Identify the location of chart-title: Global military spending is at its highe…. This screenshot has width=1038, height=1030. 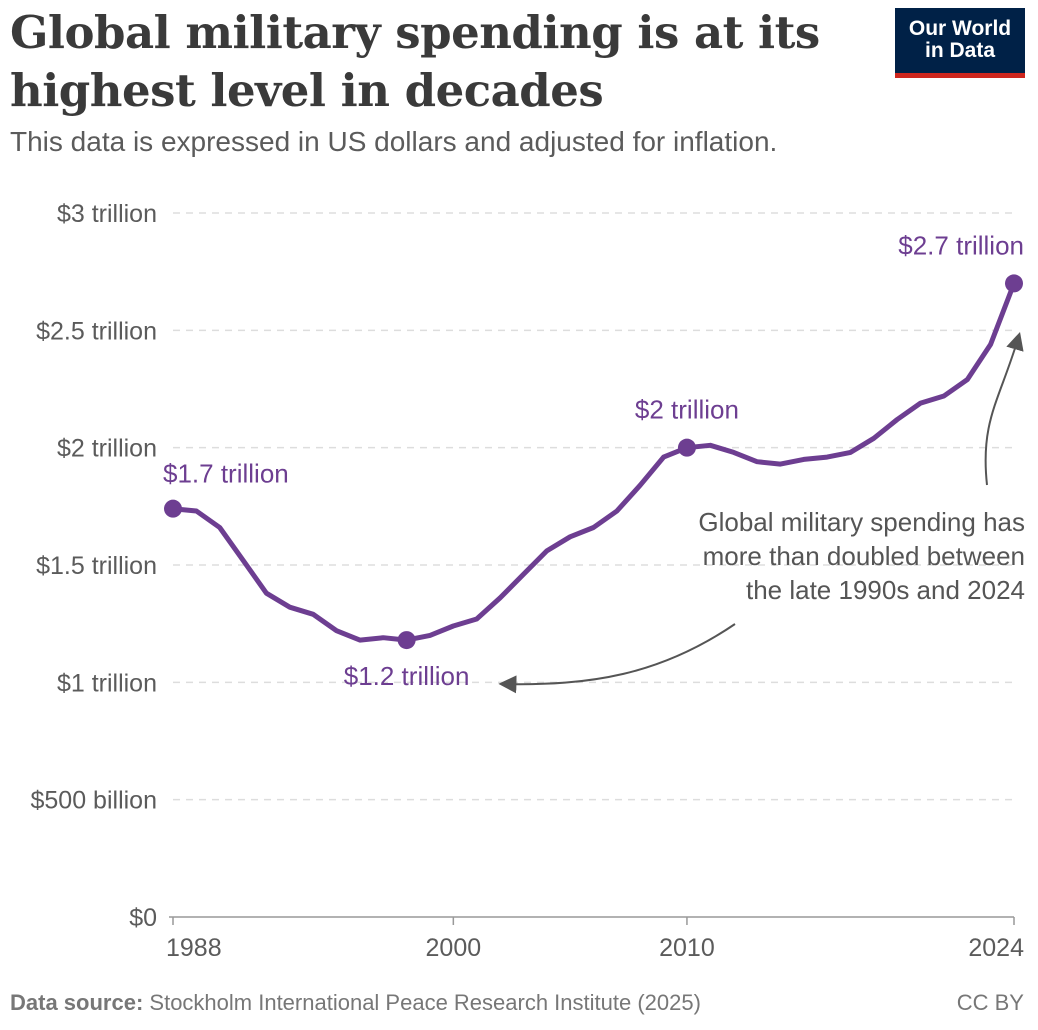
(415, 61).